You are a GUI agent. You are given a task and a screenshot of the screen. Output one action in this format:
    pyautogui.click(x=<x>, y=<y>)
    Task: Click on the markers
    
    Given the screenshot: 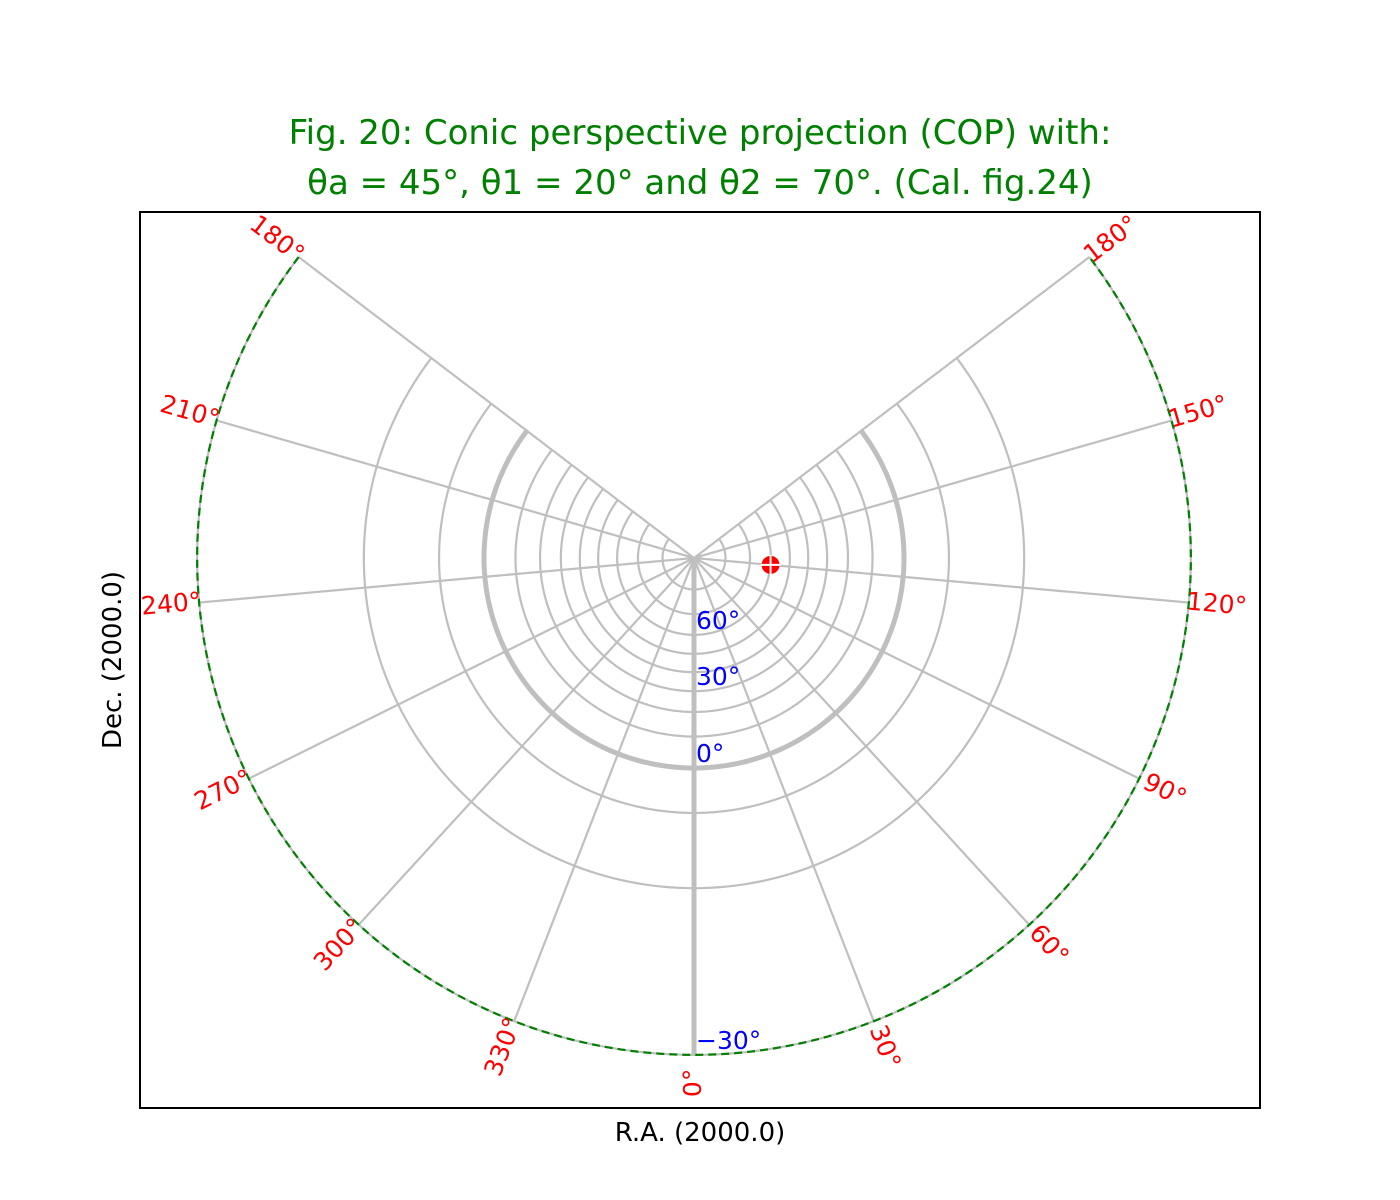 What is the action you would take?
    pyautogui.click(x=770, y=564)
    